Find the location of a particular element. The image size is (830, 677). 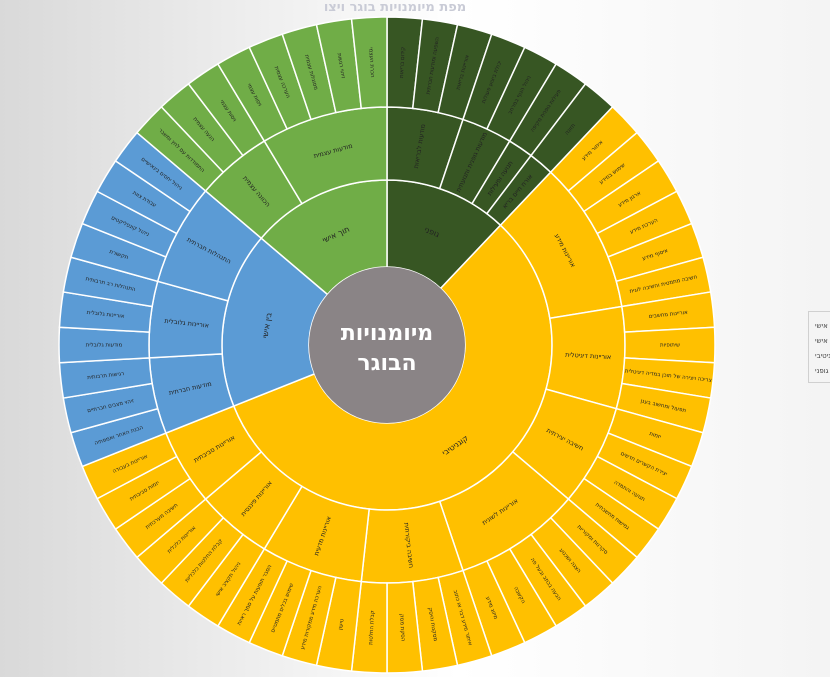

skill-label: יזמות is located at coordinates (654, 436).